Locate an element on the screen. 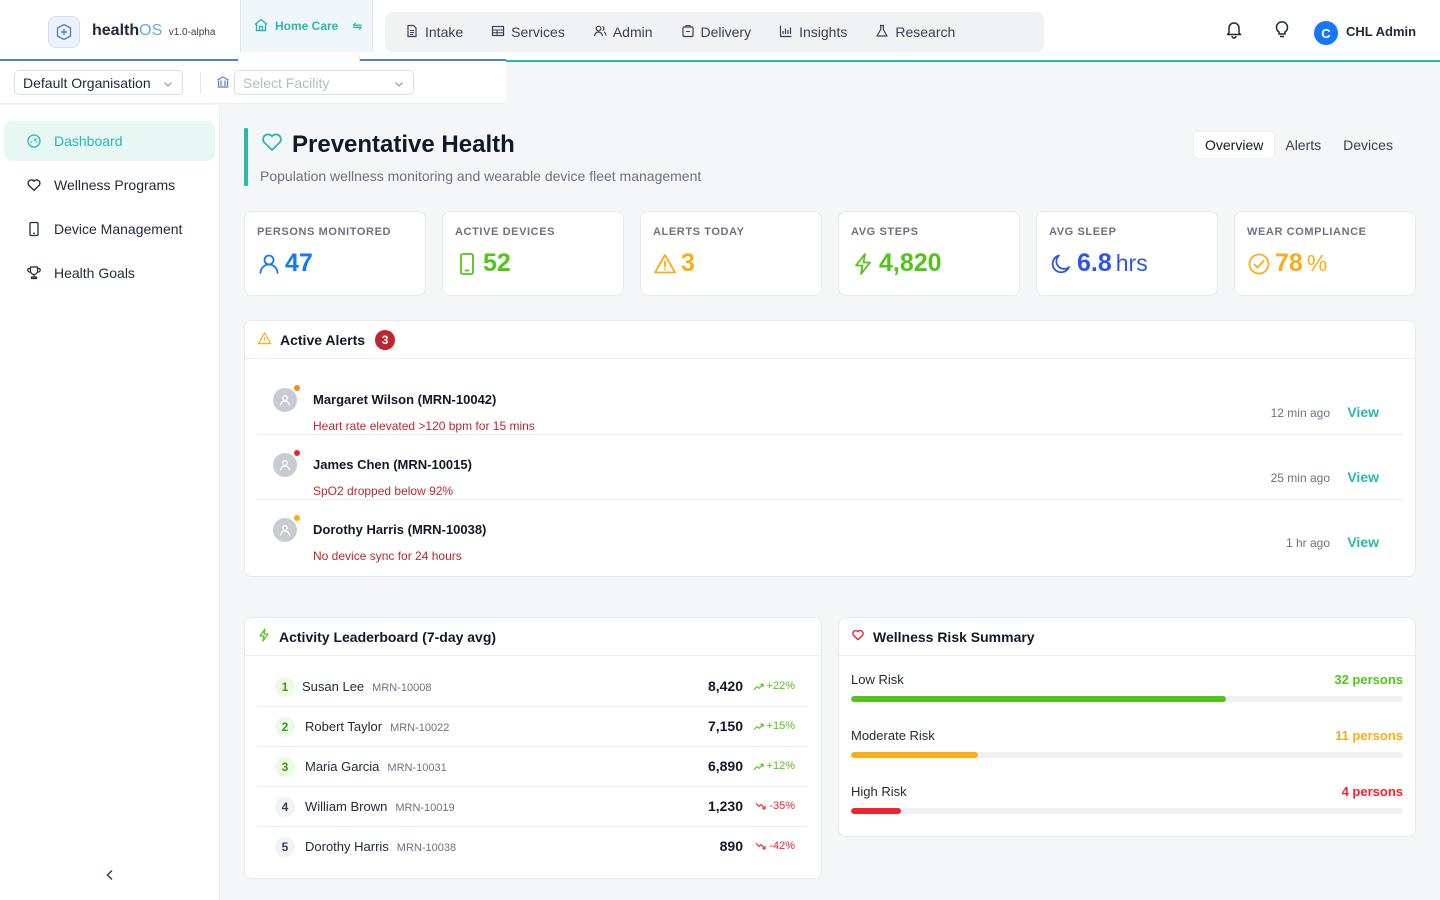 The width and height of the screenshot is (1440, 900). risk-row-high-risk: High Risk 4 persons is located at coordinates (1127, 808).